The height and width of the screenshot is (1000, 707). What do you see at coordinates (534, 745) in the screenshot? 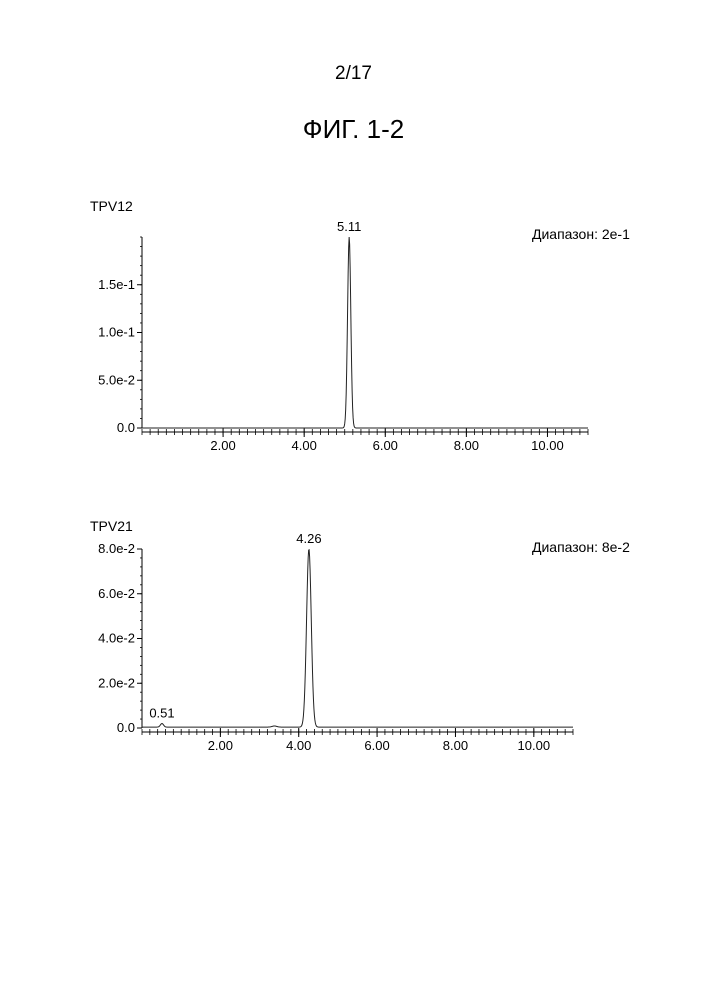
I see `x-tick-label: 10.00` at bounding box center [534, 745].